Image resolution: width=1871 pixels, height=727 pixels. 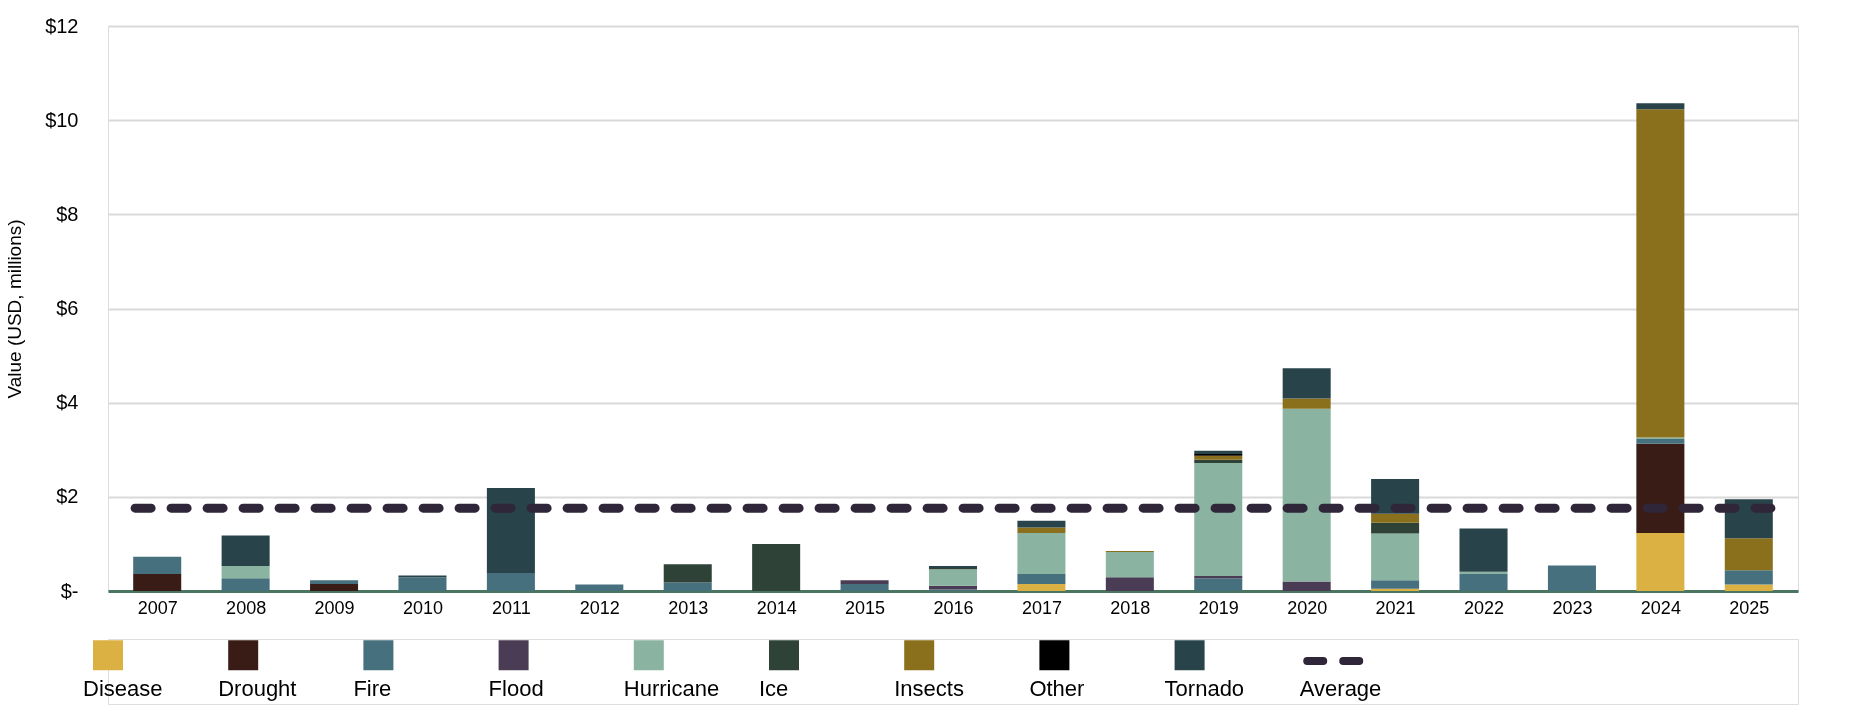 What do you see at coordinates (1130, 607) in the screenshot?
I see `x-tick-label: 2018` at bounding box center [1130, 607].